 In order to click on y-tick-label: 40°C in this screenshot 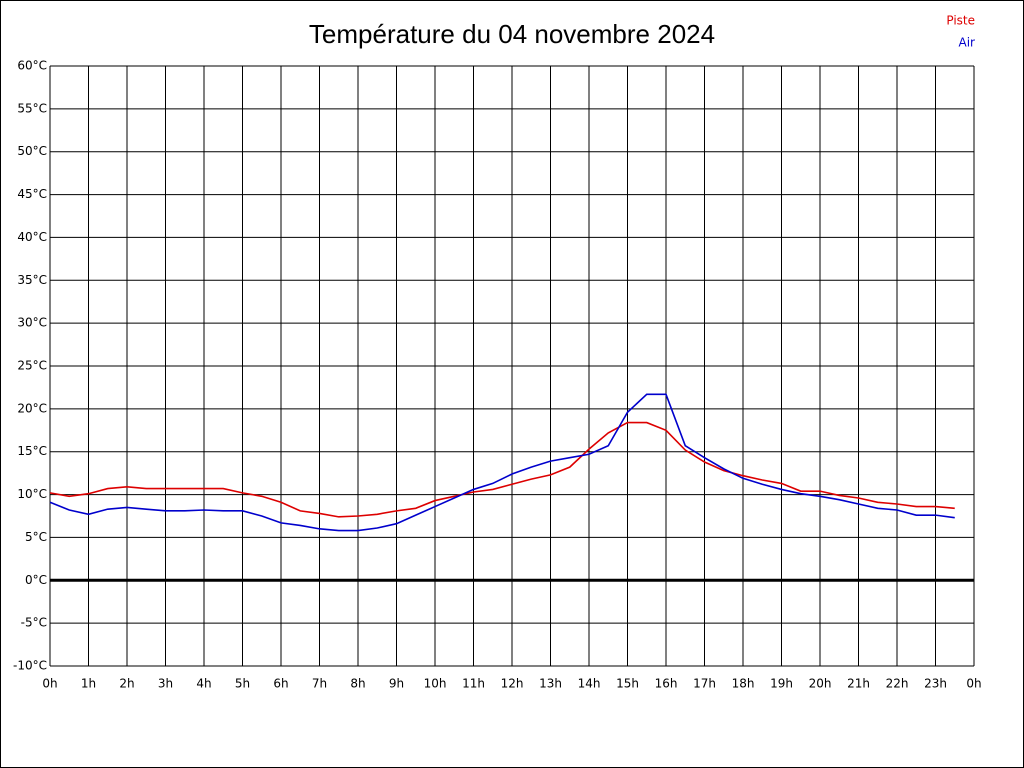, I will do `click(32, 237)`.